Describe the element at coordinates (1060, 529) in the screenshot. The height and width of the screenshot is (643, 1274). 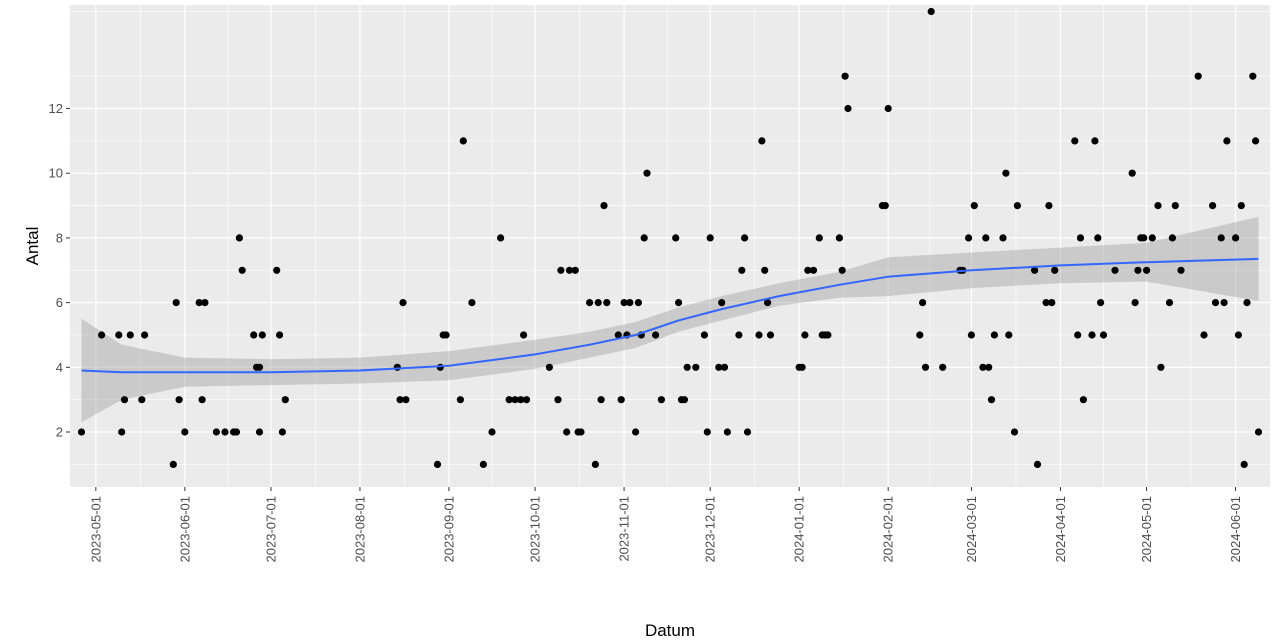
I see `x-tick-label: 2024-04-01` at that location.